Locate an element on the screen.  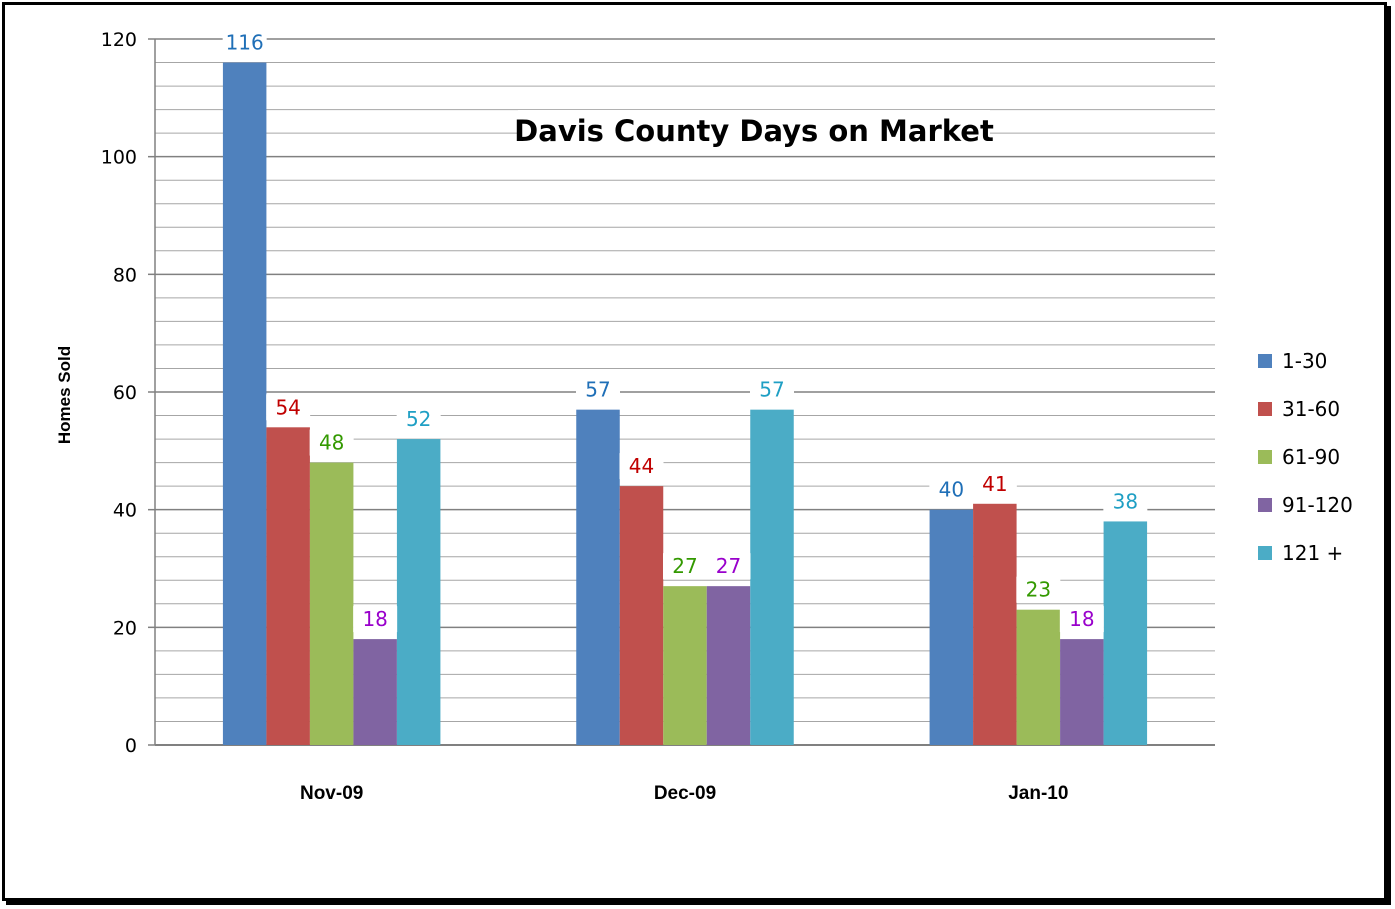
data-label: 41 is located at coordinates (994, 484).